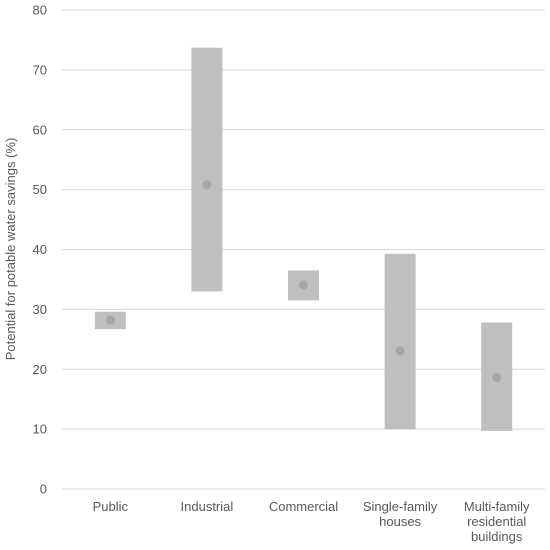 This screenshot has width=550, height=550. What do you see at coordinates (40, 429) in the screenshot?
I see `y-tick-label: 10` at bounding box center [40, 429].